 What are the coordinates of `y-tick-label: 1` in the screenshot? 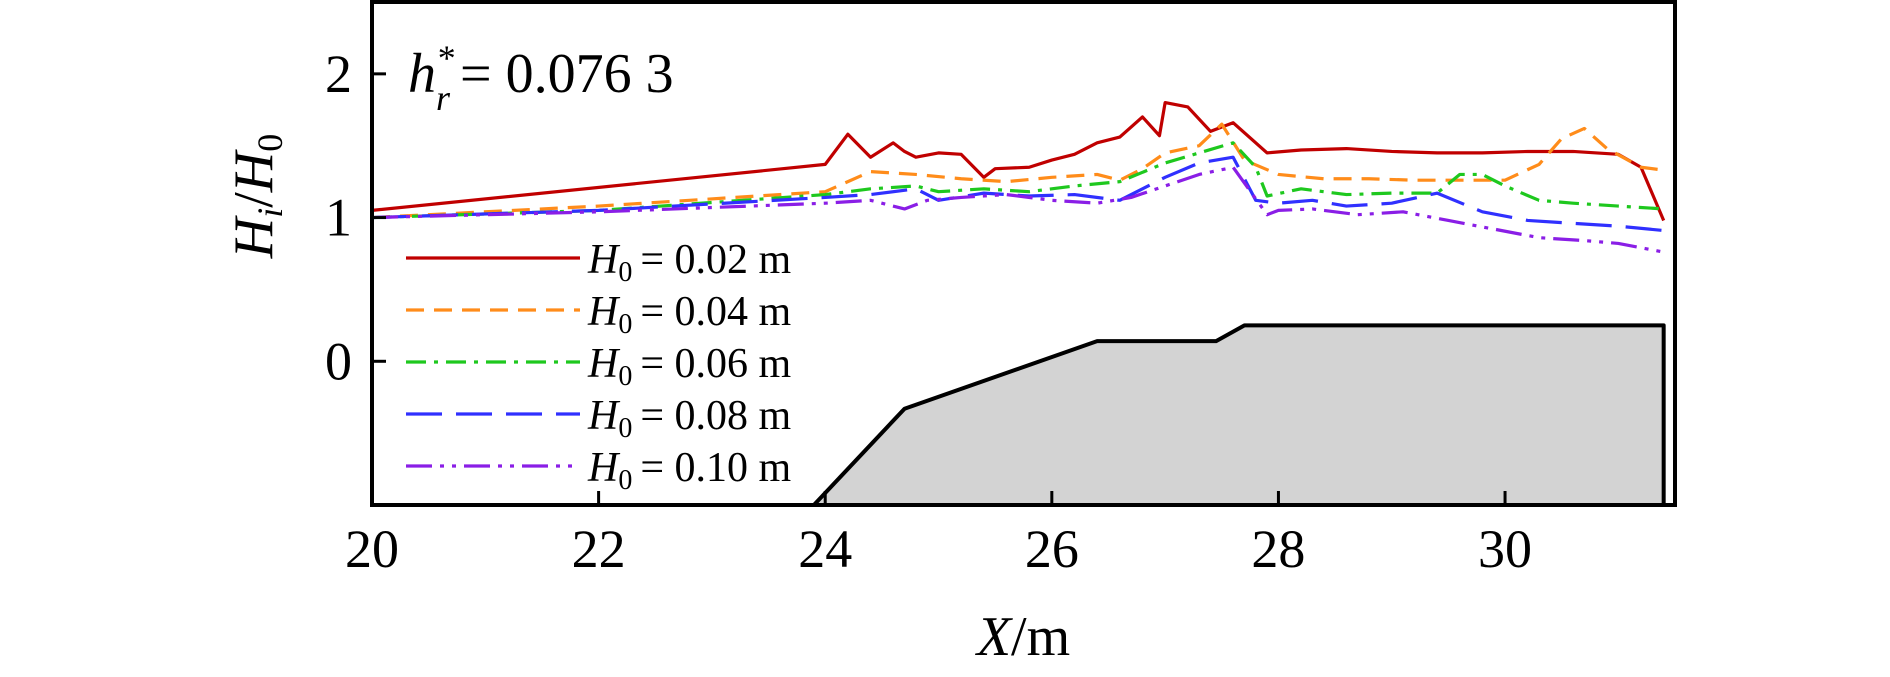 It's located at (338, 218).